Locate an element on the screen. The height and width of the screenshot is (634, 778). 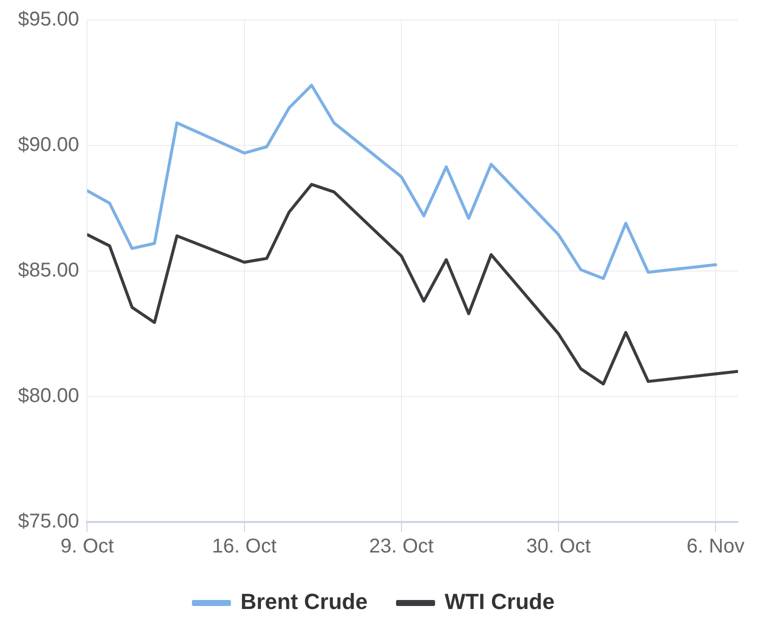
y-tick-label: $90.00 is located at coordinates (49, 145).